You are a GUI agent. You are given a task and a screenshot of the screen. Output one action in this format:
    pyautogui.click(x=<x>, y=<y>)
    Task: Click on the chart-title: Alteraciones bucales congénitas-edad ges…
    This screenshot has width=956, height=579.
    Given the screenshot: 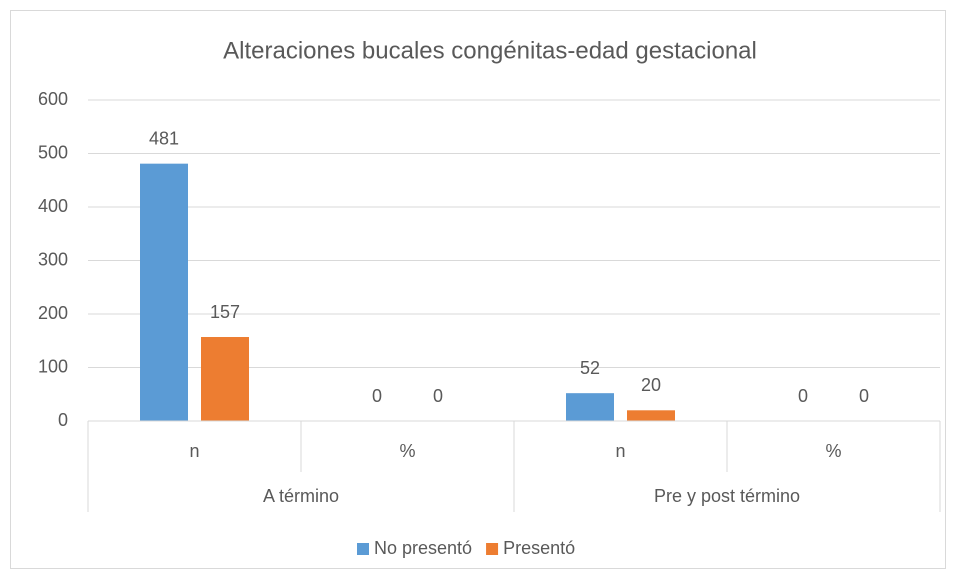 What is the action you would take?
    pyautogui.click(x=490, y=50)
    